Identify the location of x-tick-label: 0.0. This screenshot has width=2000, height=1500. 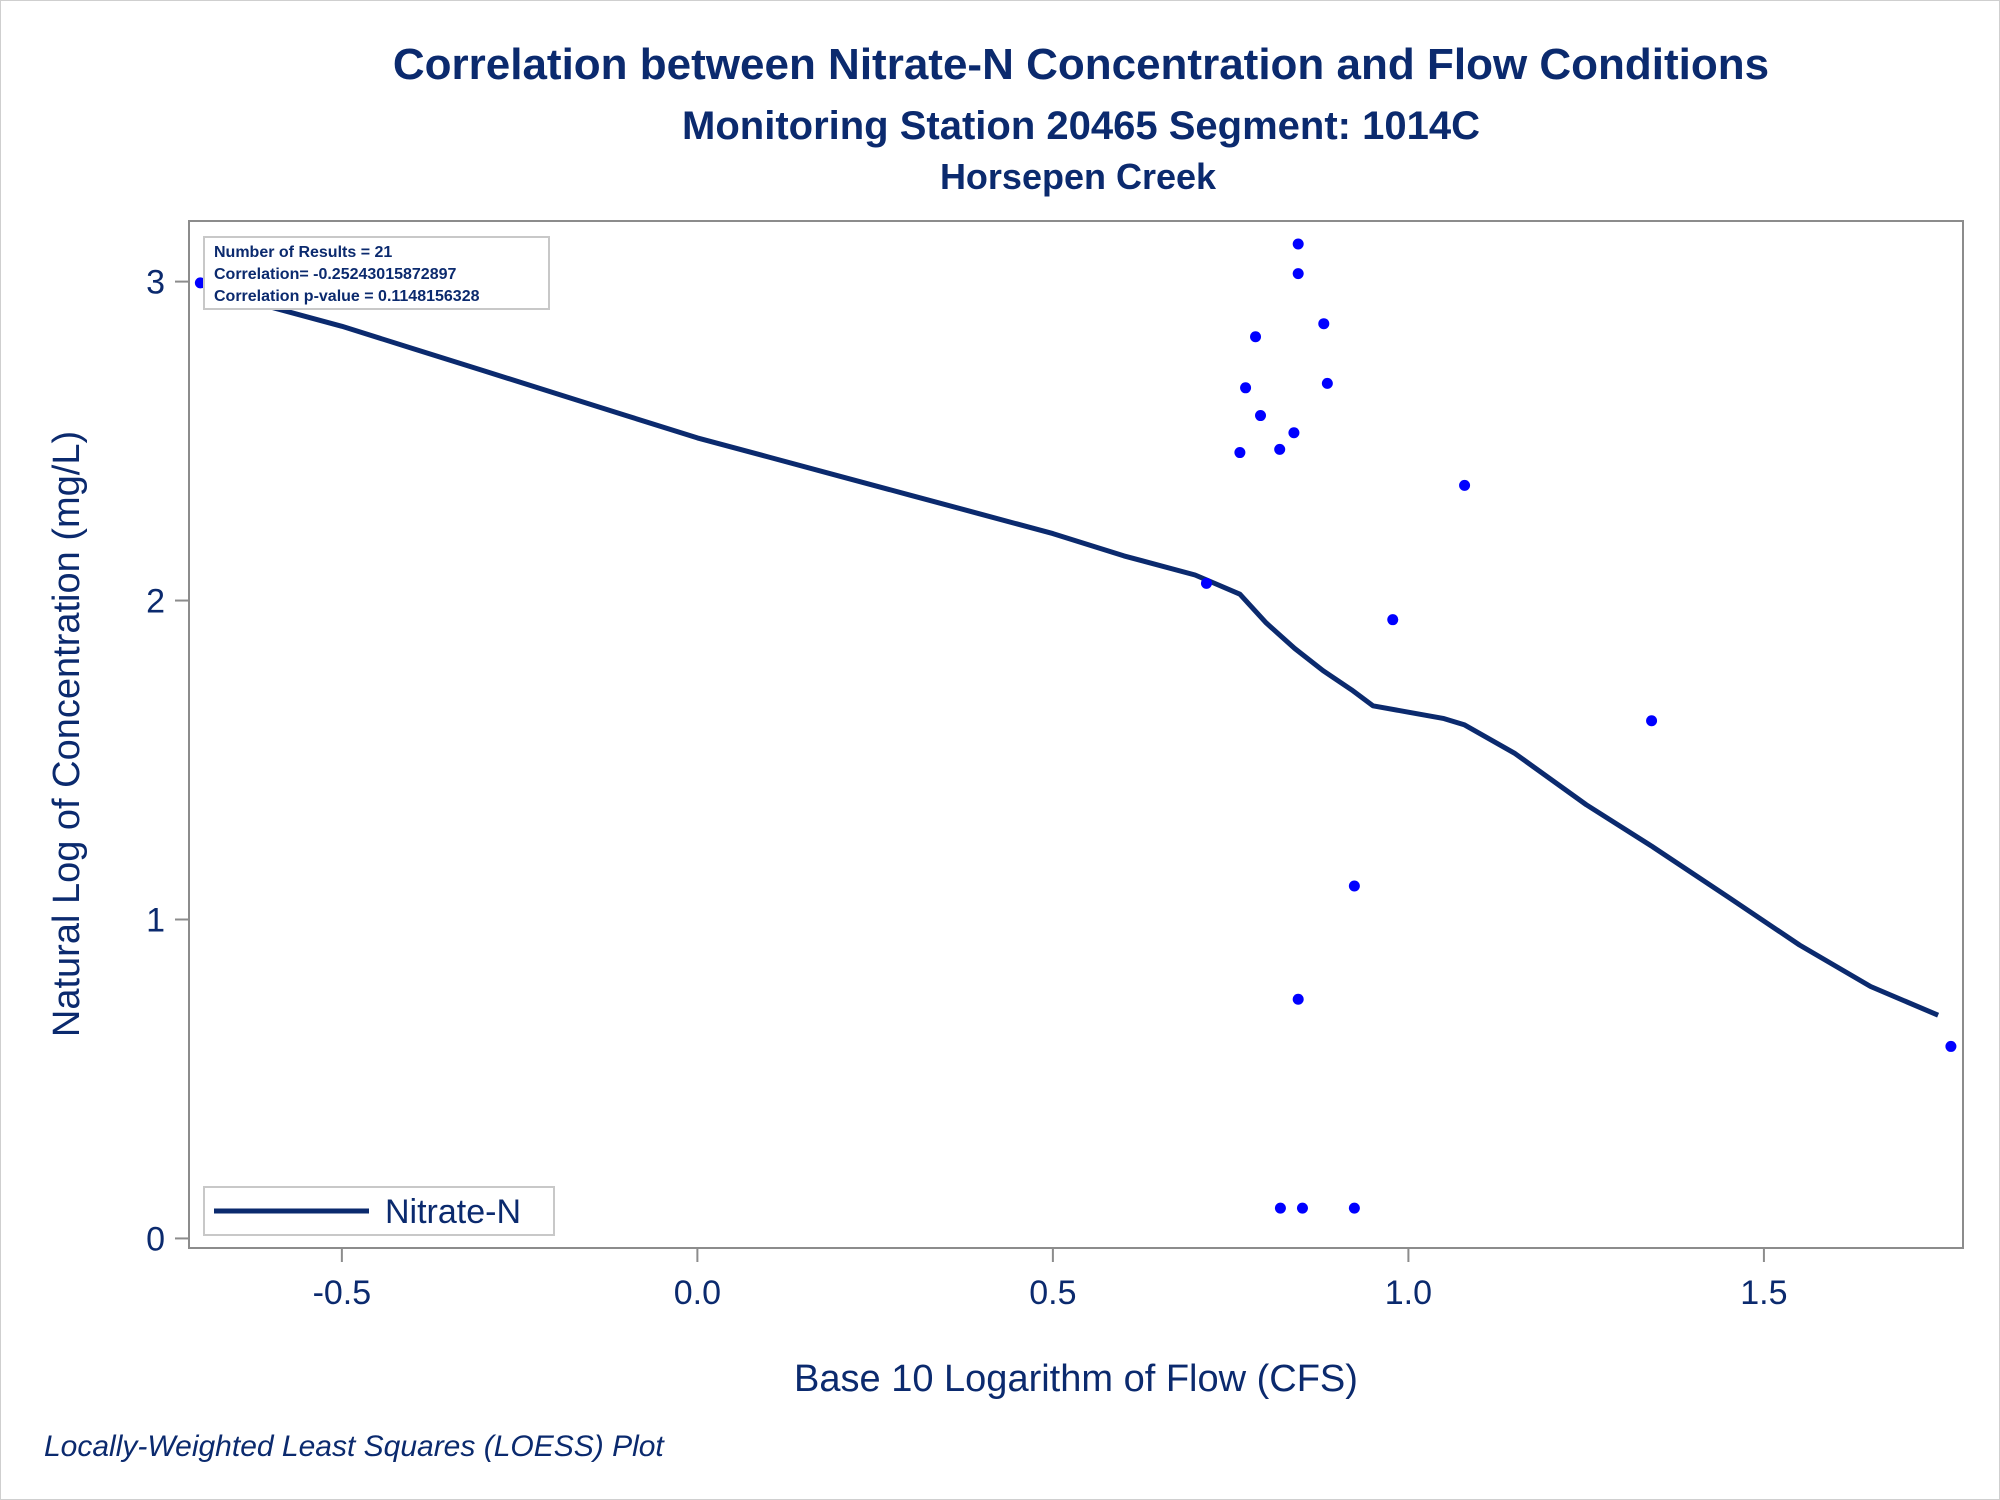
(697, 1293).